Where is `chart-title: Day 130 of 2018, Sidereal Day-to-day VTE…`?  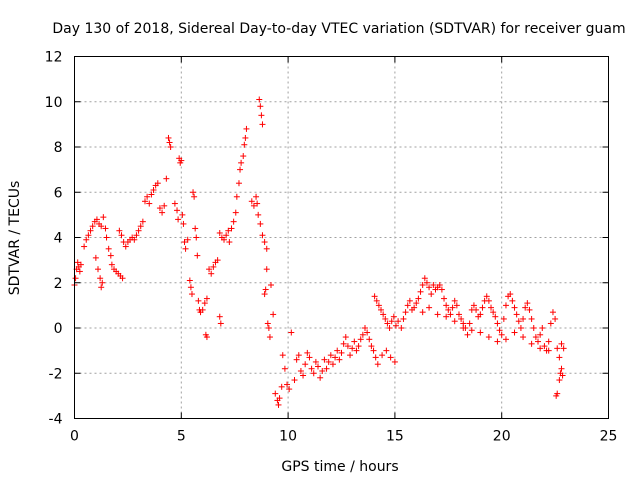 chart-title: Day 130 of 2018, Sidereal Day-to-day VTE… is located at coordinates (338, 29).